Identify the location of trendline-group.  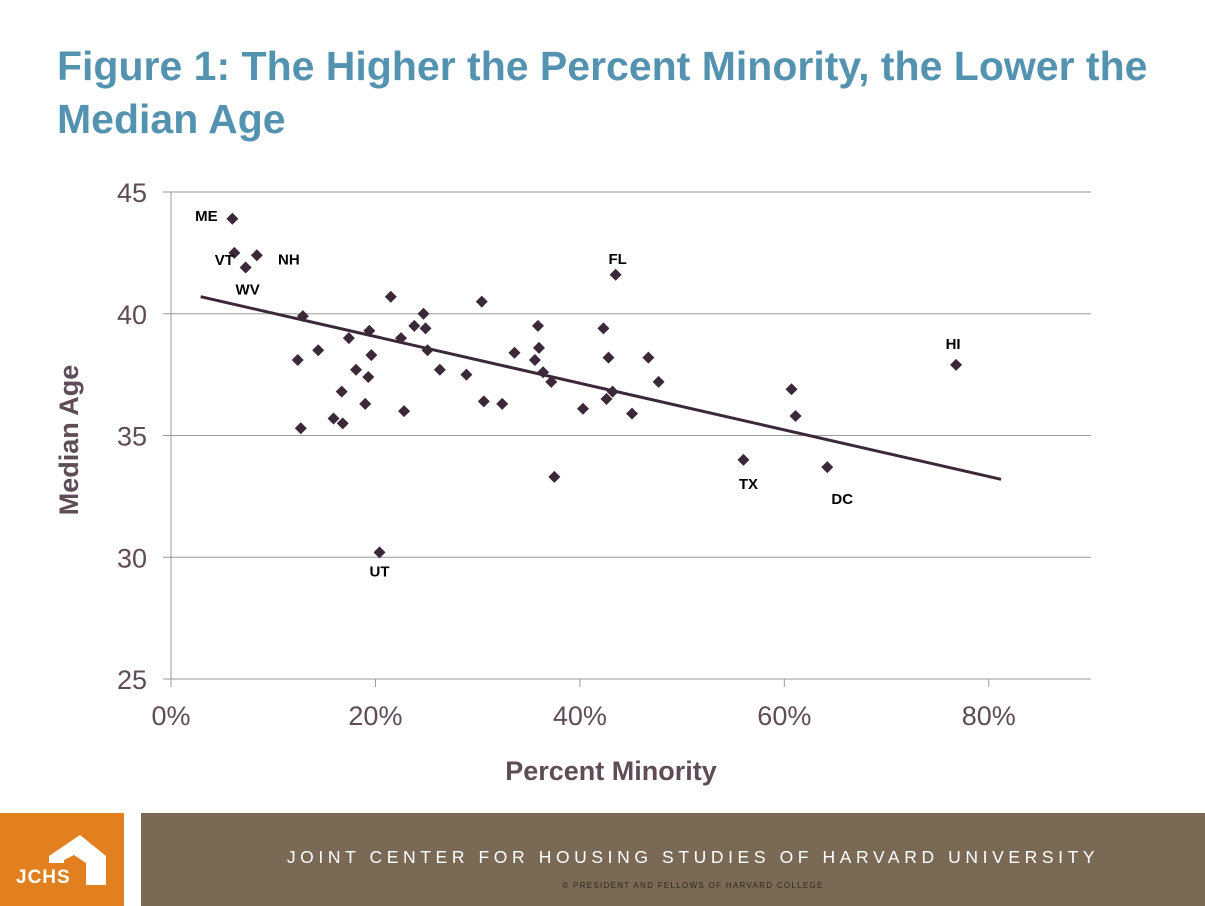
(601, 388).